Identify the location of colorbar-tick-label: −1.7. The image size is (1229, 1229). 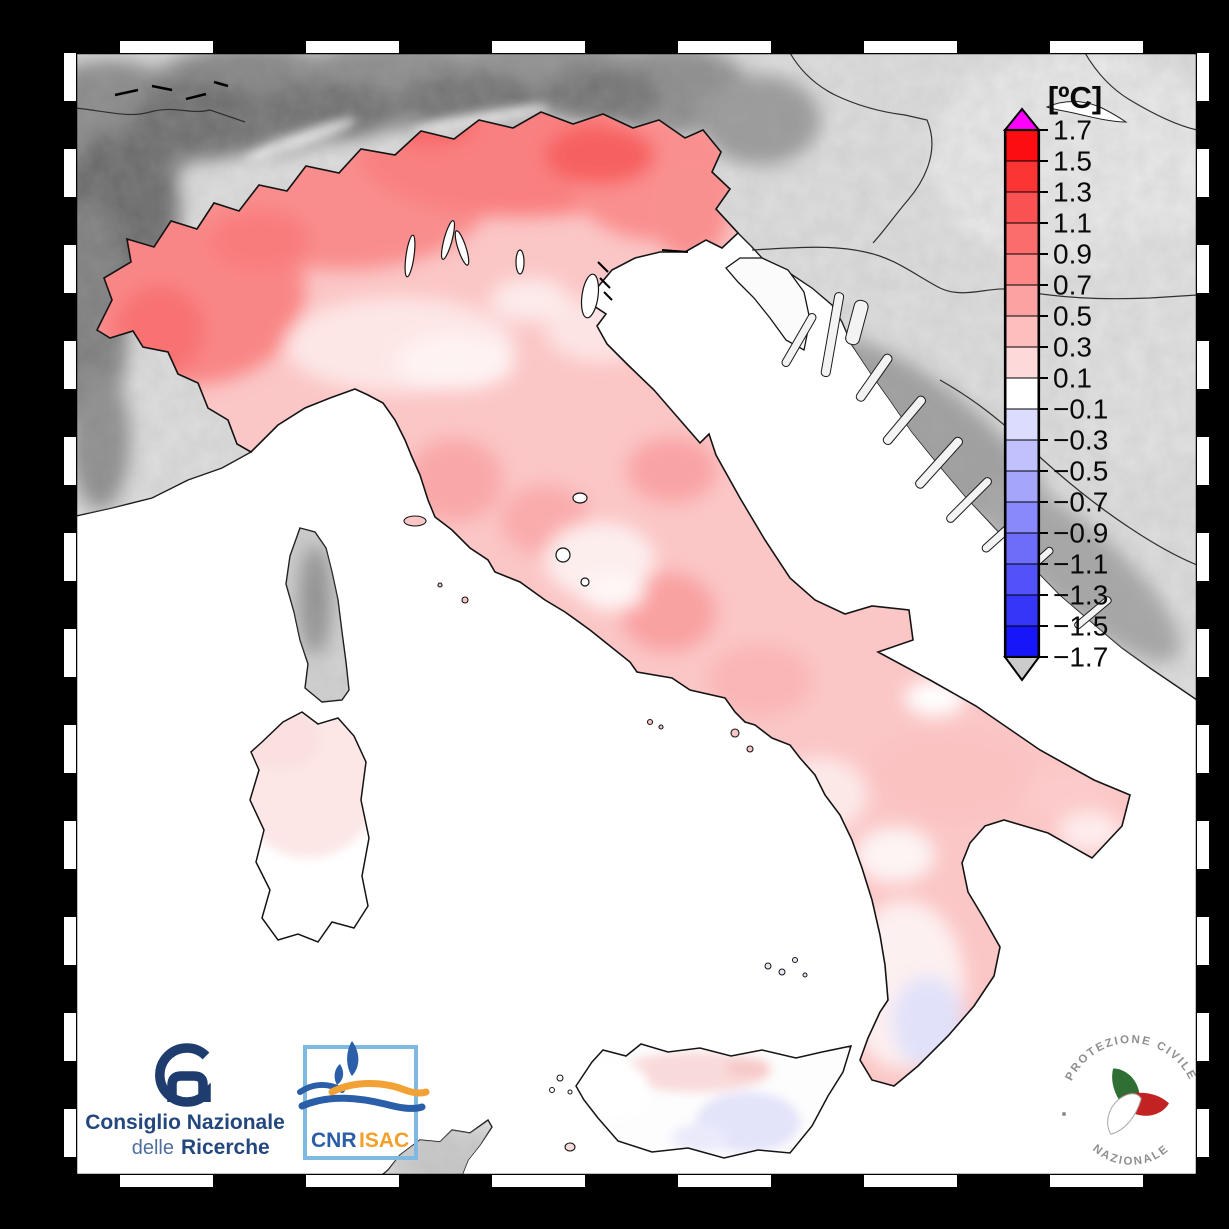
(1080, 657).